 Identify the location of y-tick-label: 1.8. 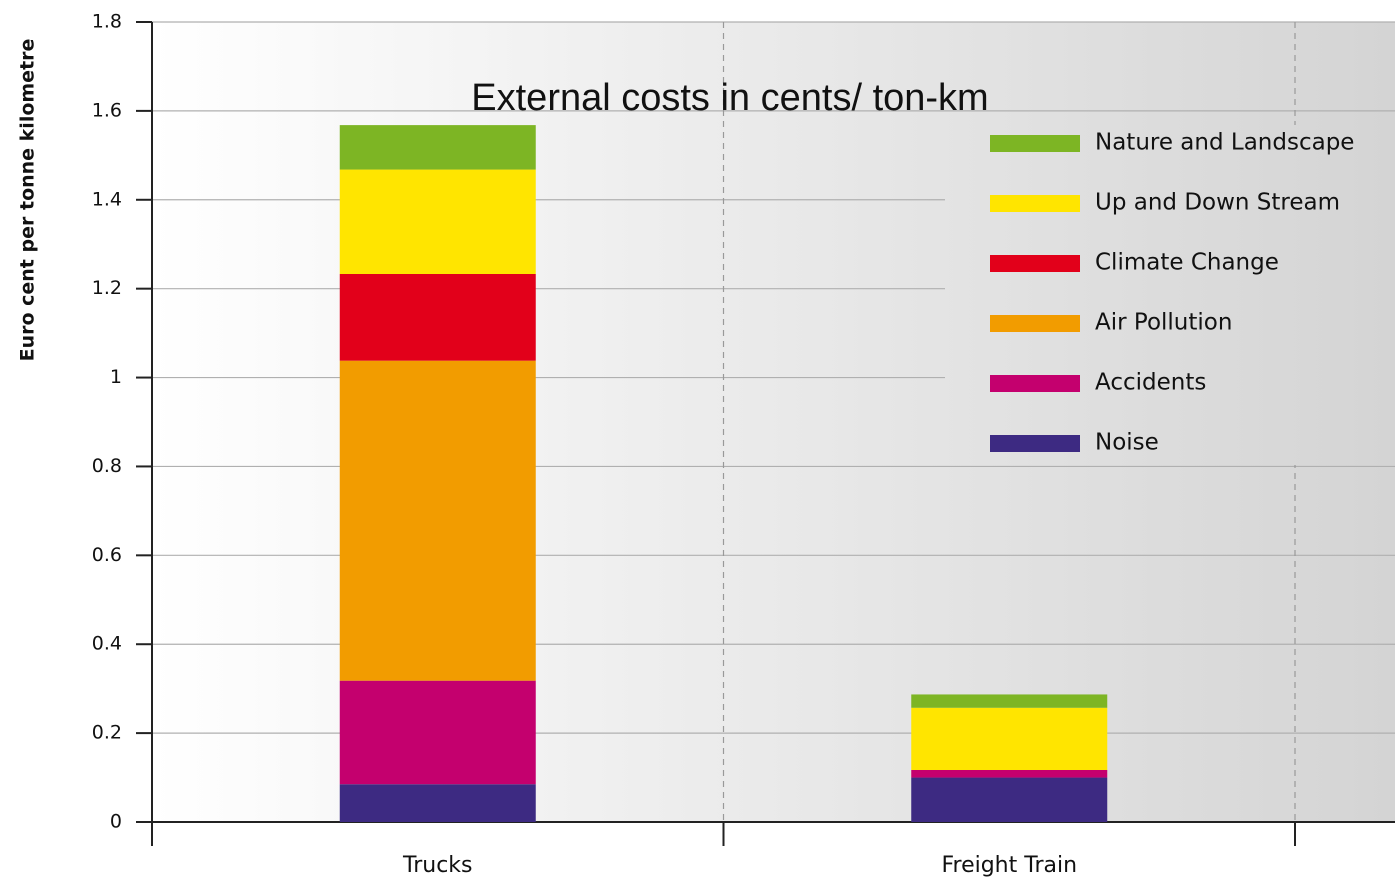
(107, 22).